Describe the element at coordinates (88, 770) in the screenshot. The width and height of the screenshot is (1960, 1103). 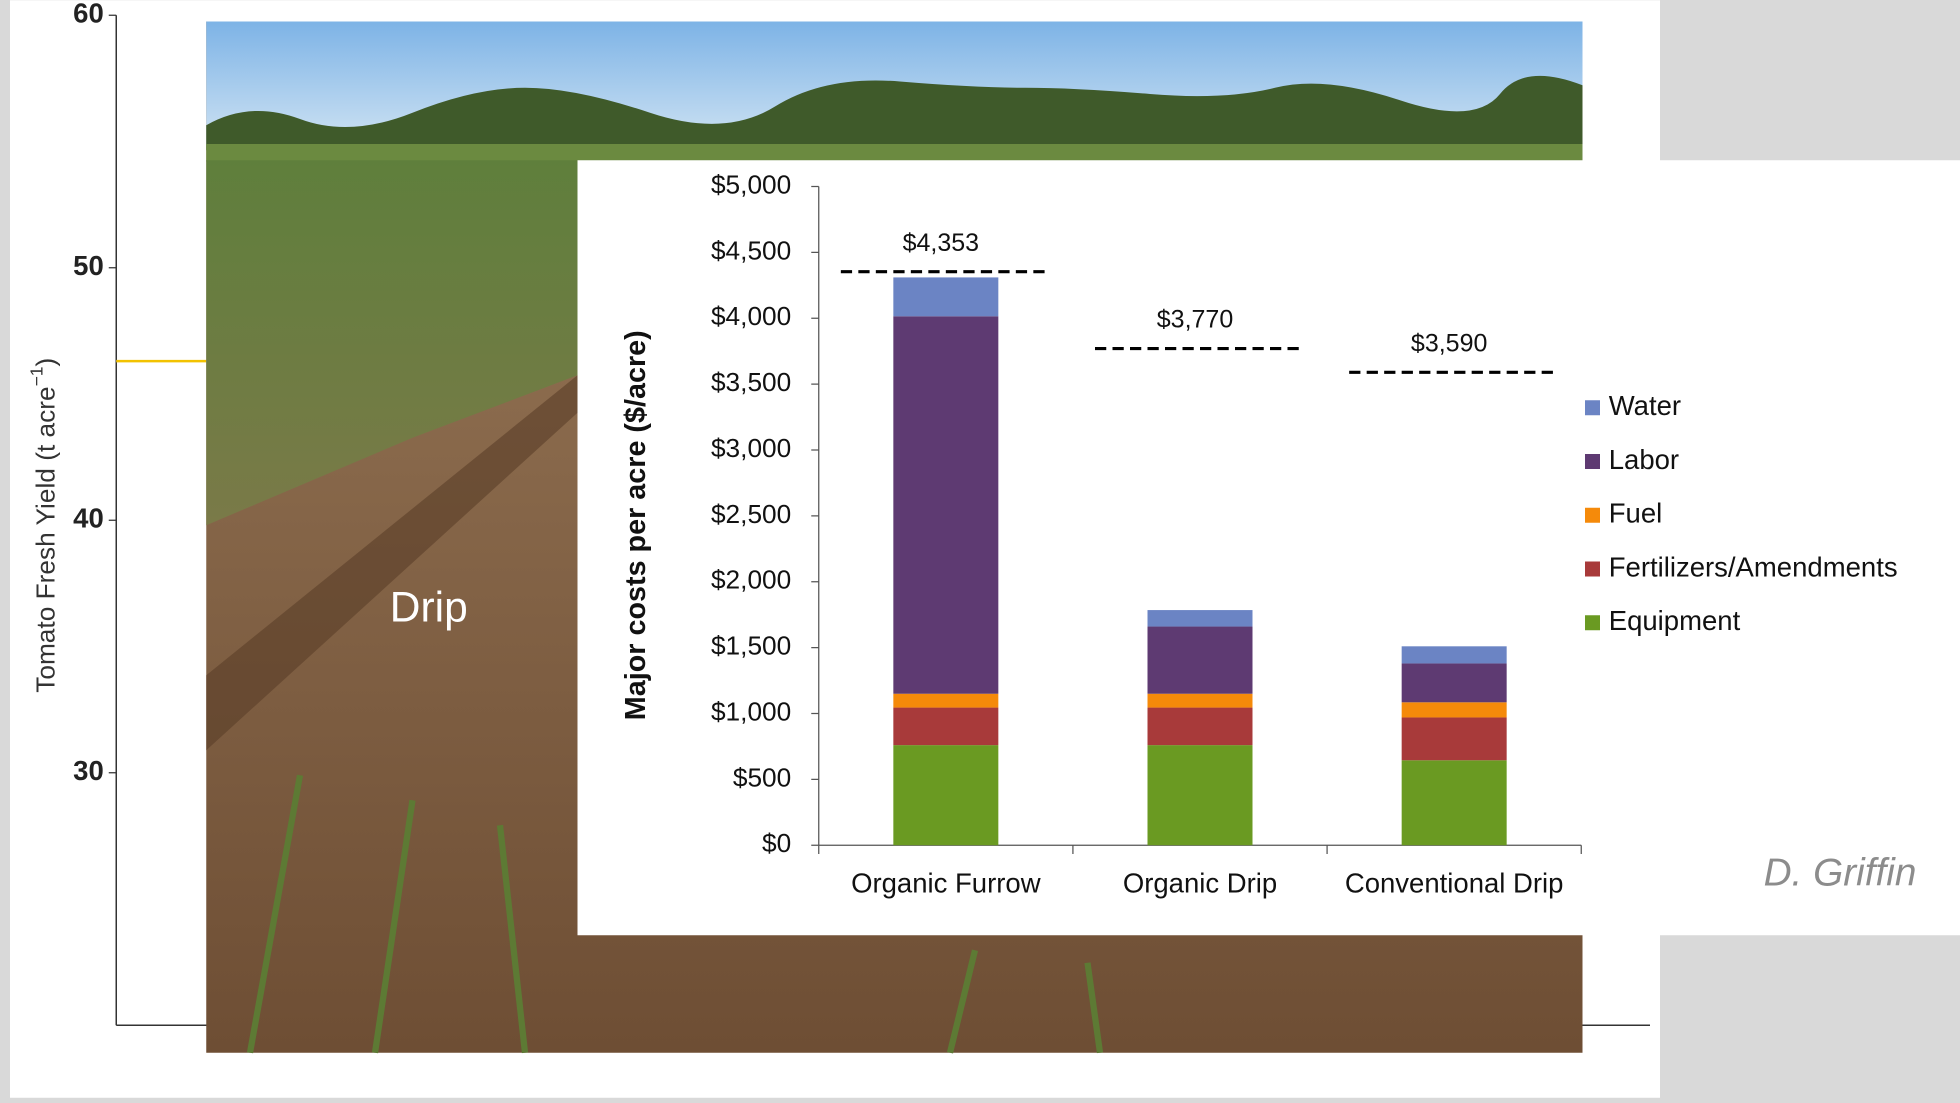
I see `y-tick-label: 30` at that location.